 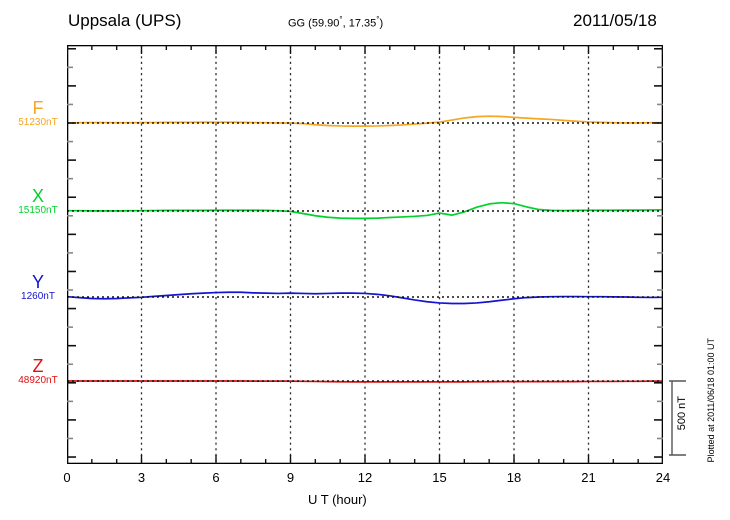 I want to click on x-tick-label-24: 24, so click(x=663, y=477).